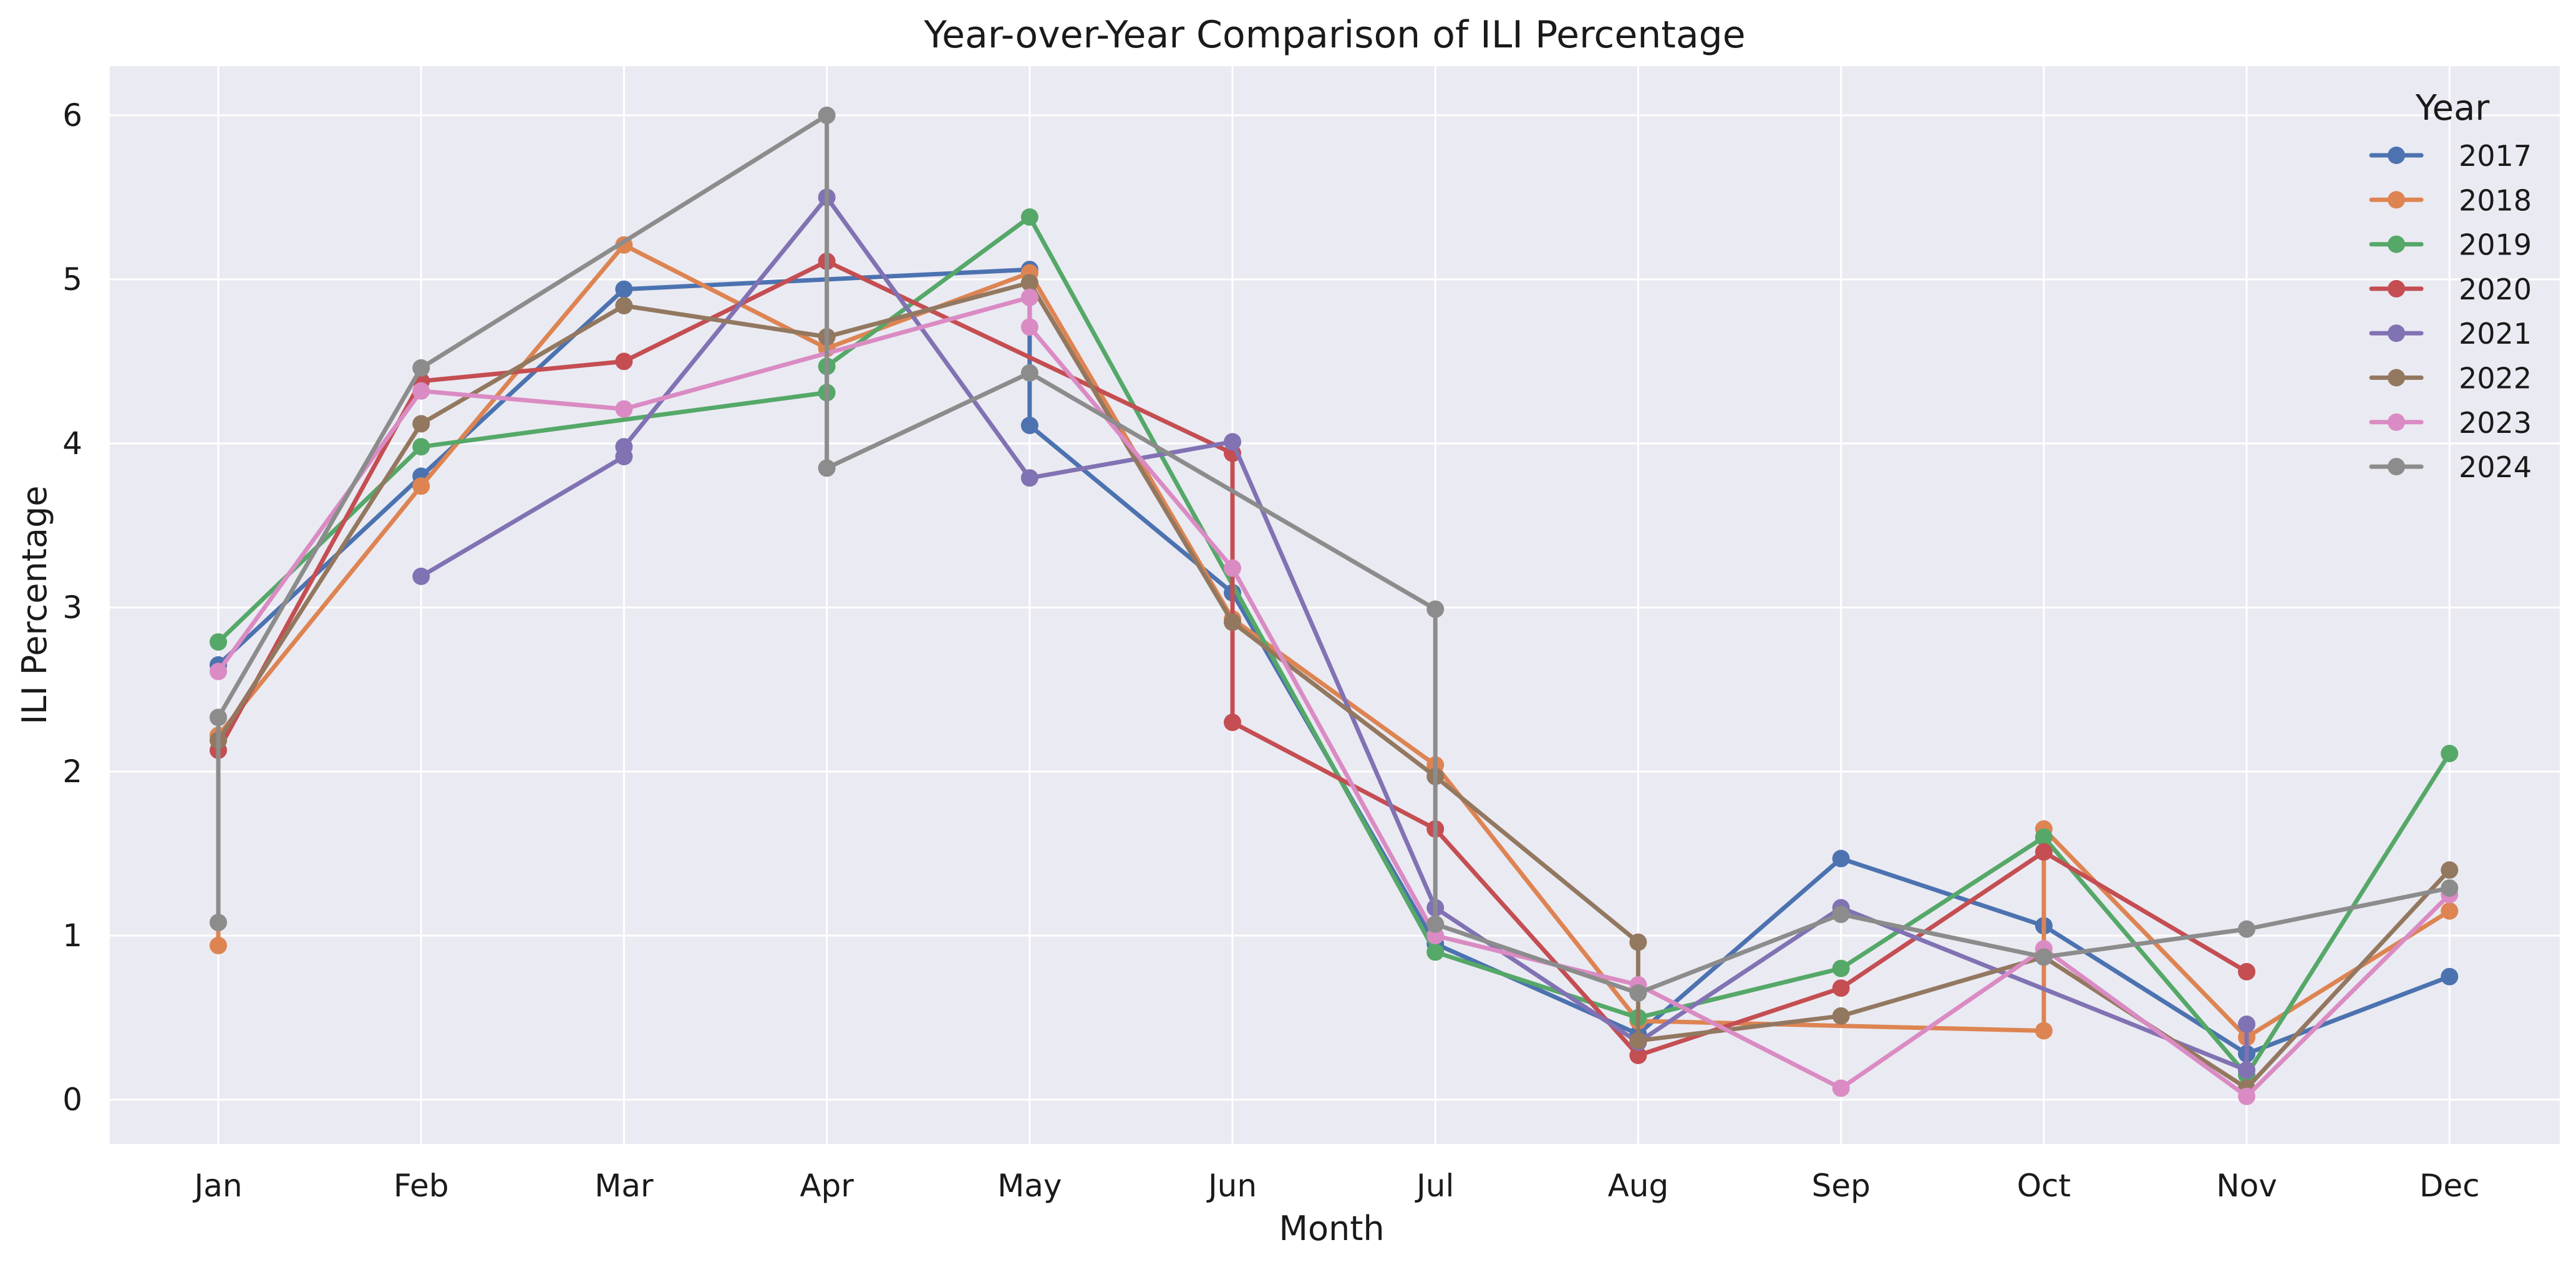  Describe the element at coordinates (827, 1186) in the screenshot. I see `x-tick-label: Apr` at that location.